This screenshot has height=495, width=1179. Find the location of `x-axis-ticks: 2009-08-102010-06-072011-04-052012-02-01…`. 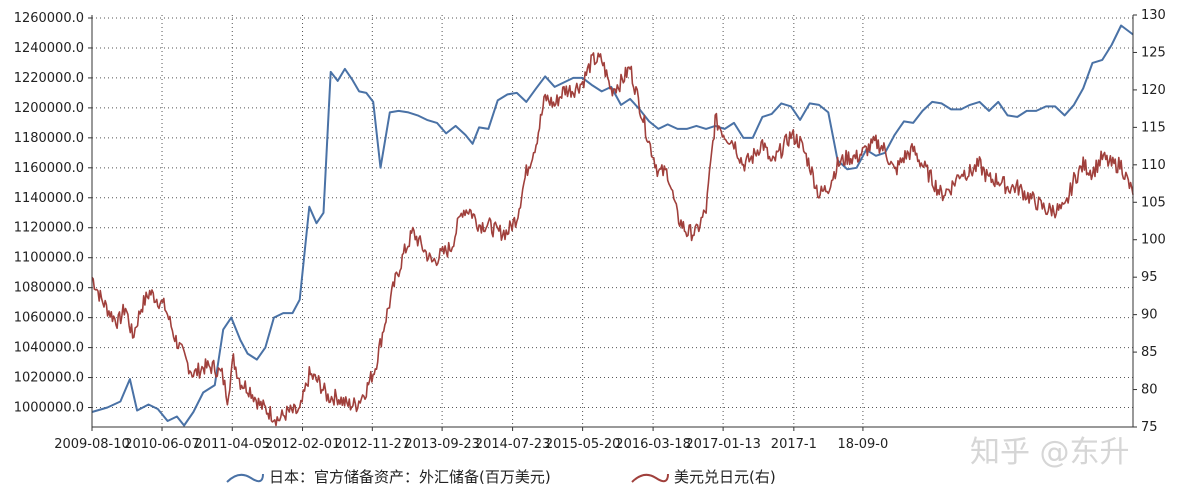

x-axis-ticks: 2009-08-102010-06-072011-04-052012-02-01… is located at coordinates (471, 439).